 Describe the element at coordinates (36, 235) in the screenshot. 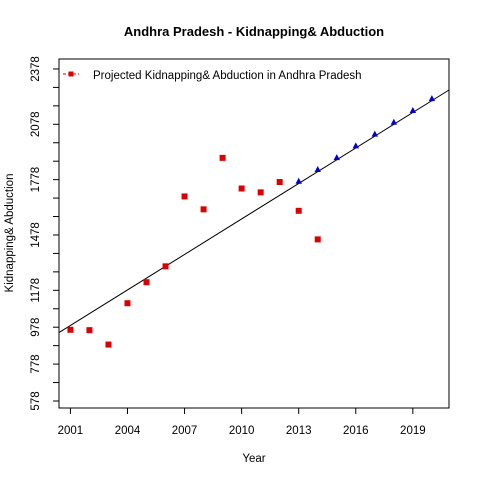

I see `y-tick-label: 1478` at that location.